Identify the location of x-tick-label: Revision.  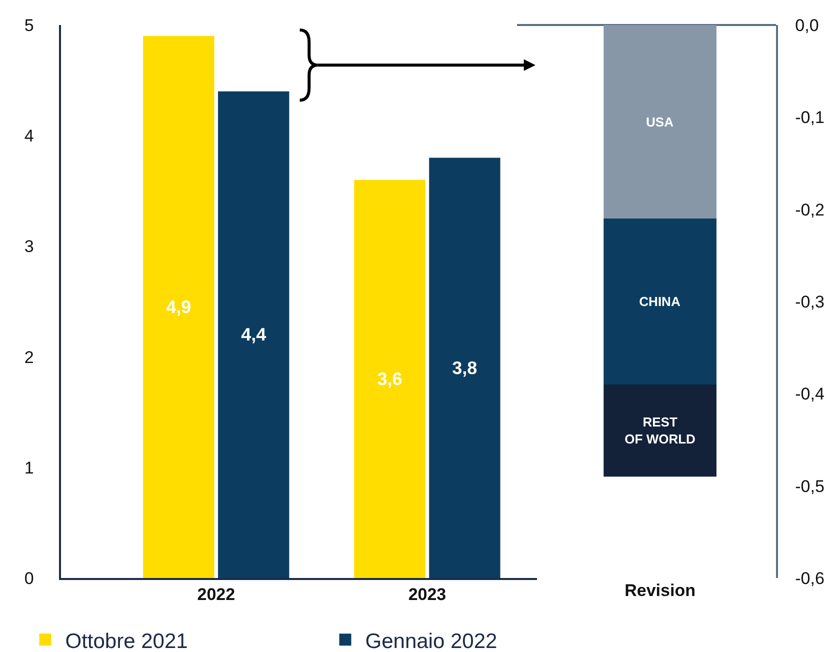
(660, 590).